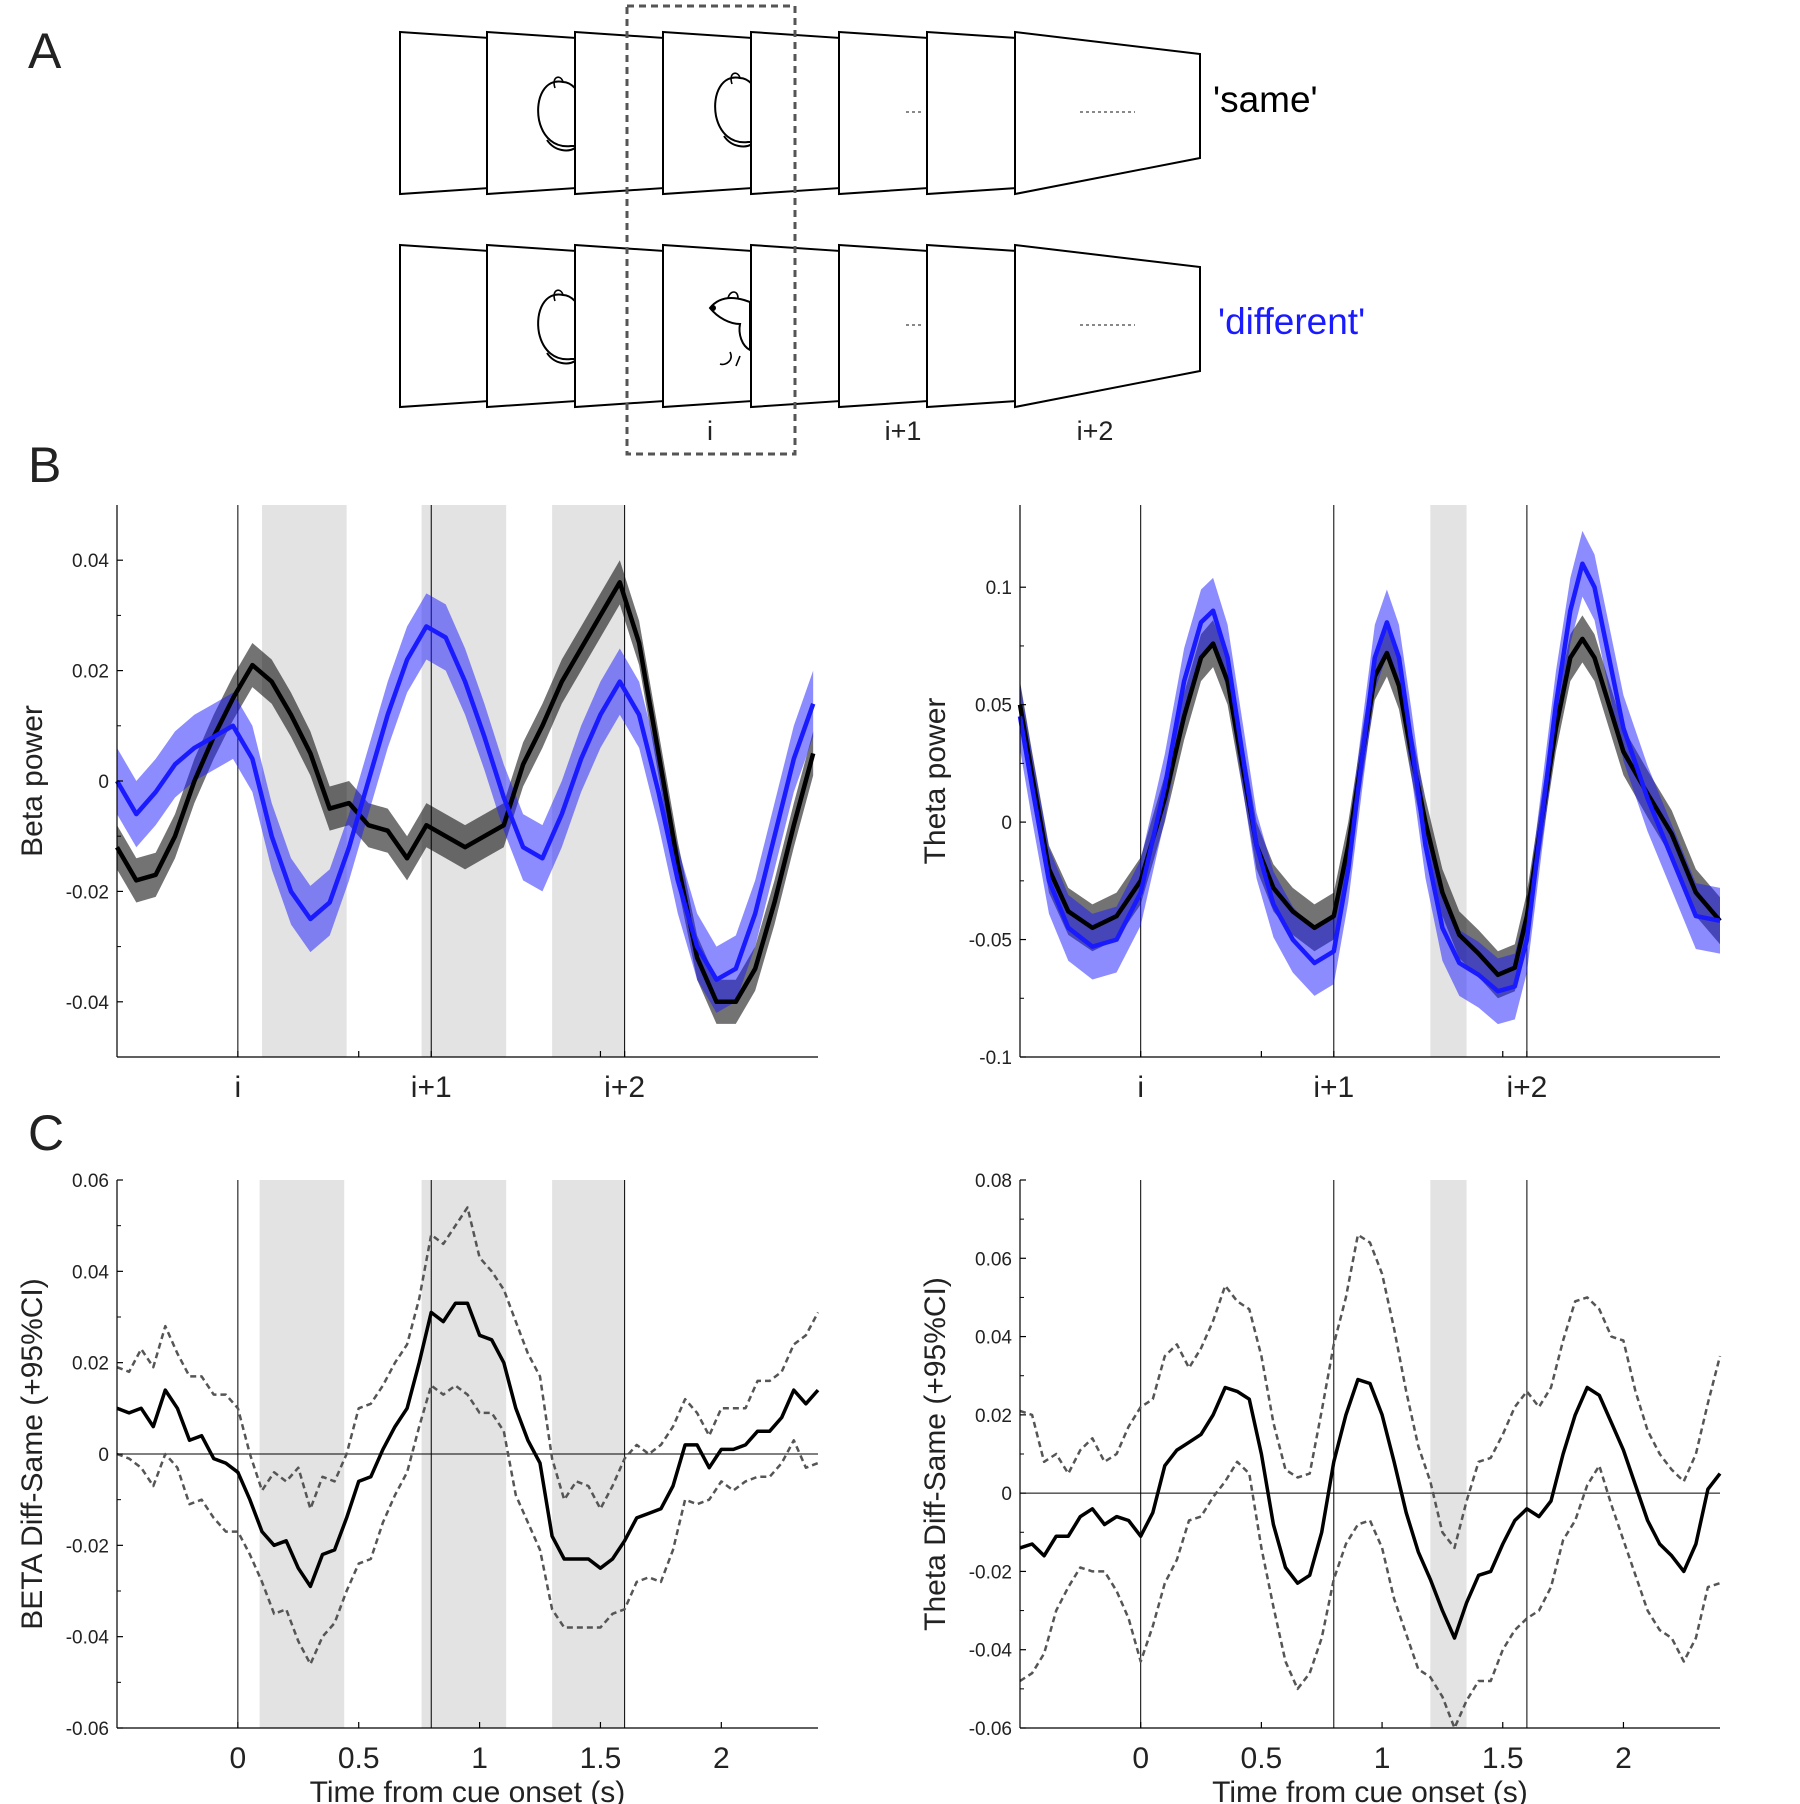  I want to click on y-tick-label: -0.1, so click(995, 1058).